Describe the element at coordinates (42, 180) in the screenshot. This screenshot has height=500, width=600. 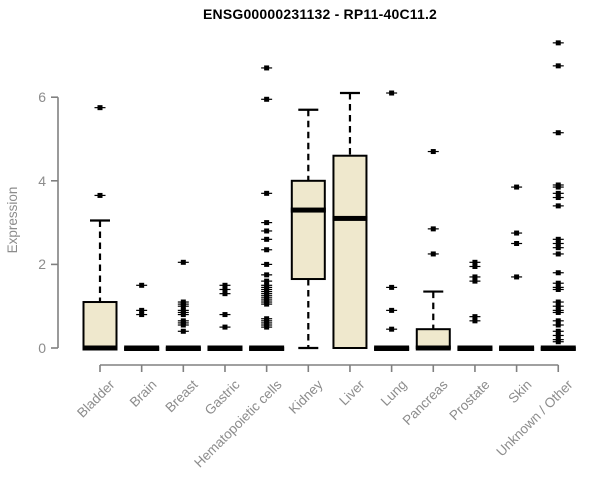
I see `y-tick-label: 4` at that location.